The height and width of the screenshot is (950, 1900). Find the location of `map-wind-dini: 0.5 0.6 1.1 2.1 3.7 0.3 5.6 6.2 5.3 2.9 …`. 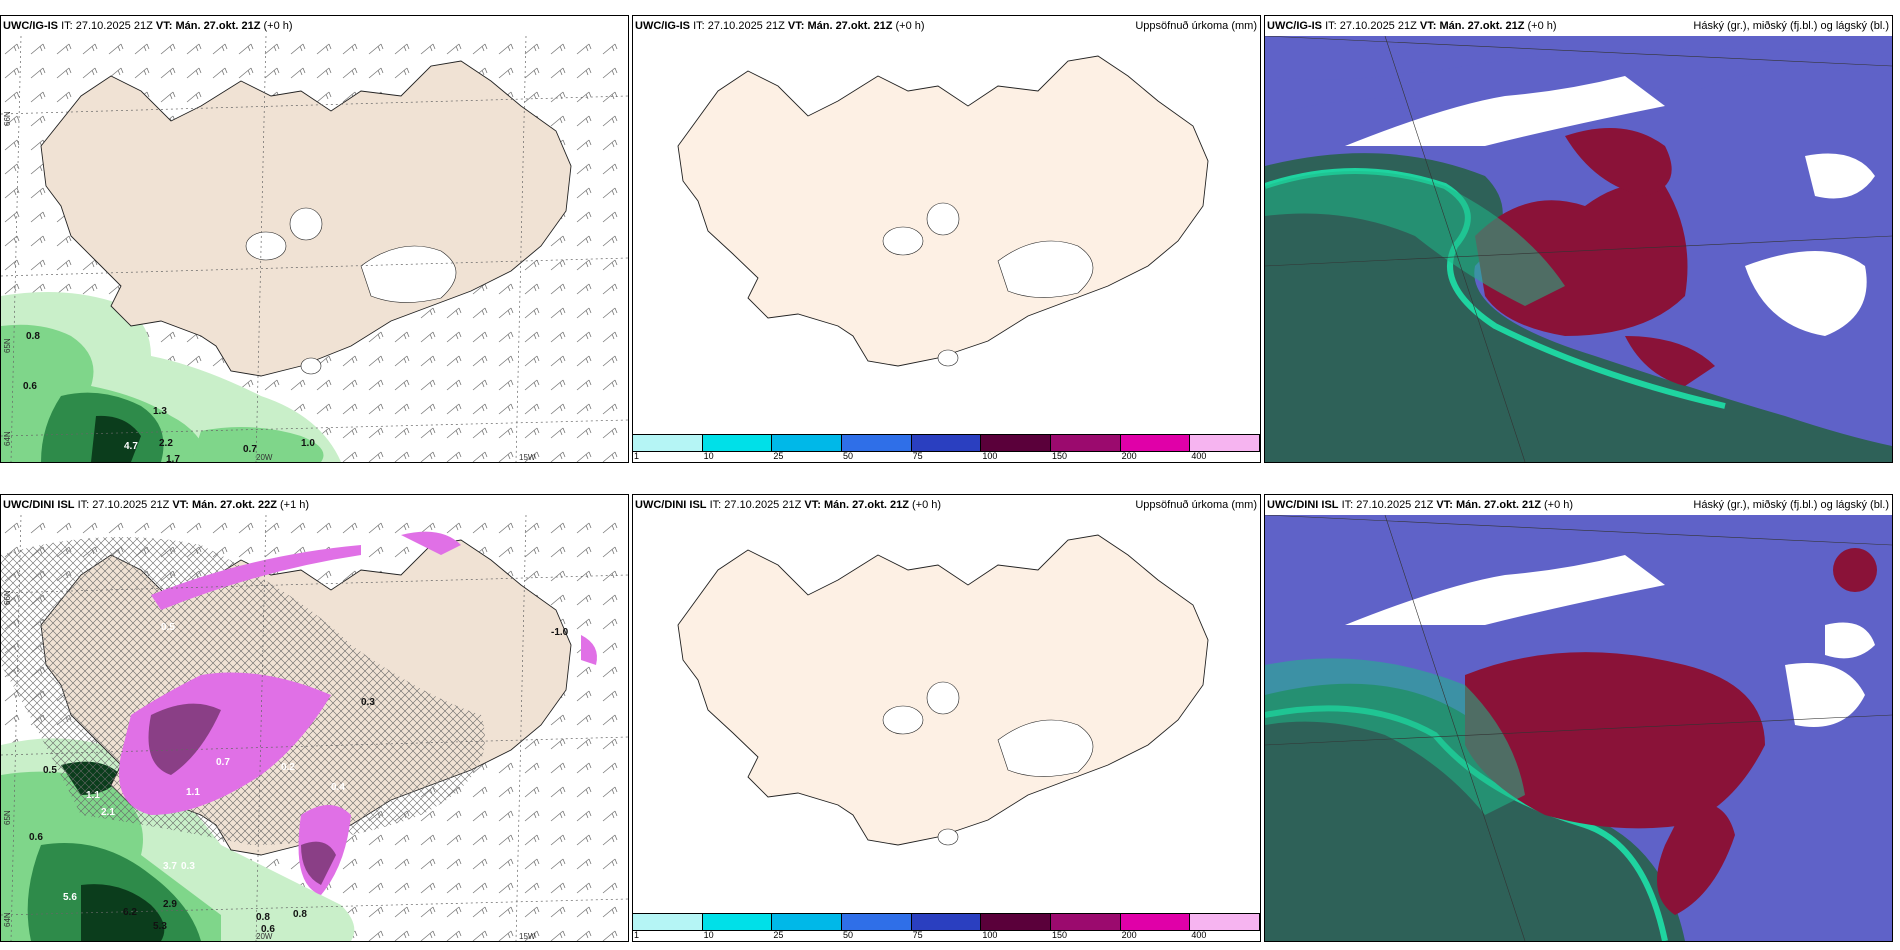

map-wind-dini: 0.5 0.6 1.1 2.1 3.7 0.3 5.6 6.2 5.3 2.9 … is located at coordinates (314, 728).